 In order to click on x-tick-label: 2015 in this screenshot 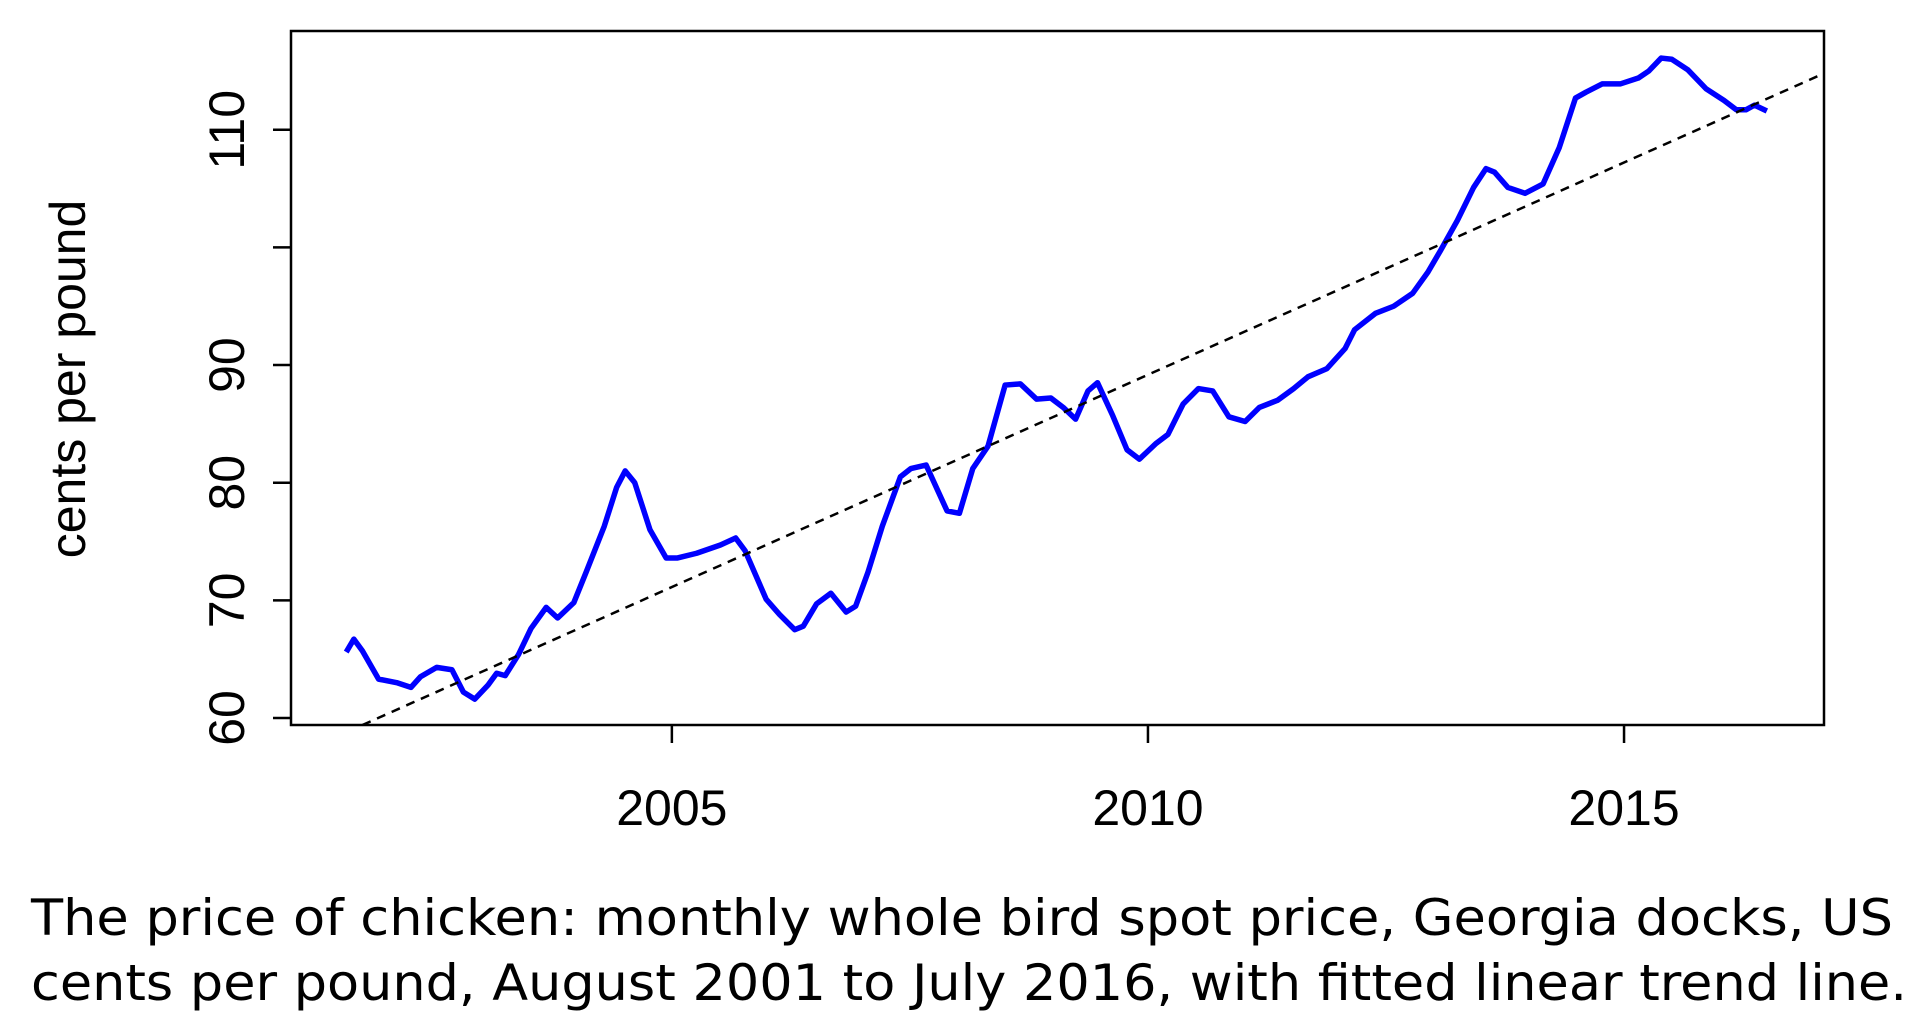, I will do `click(1623, 808)`.